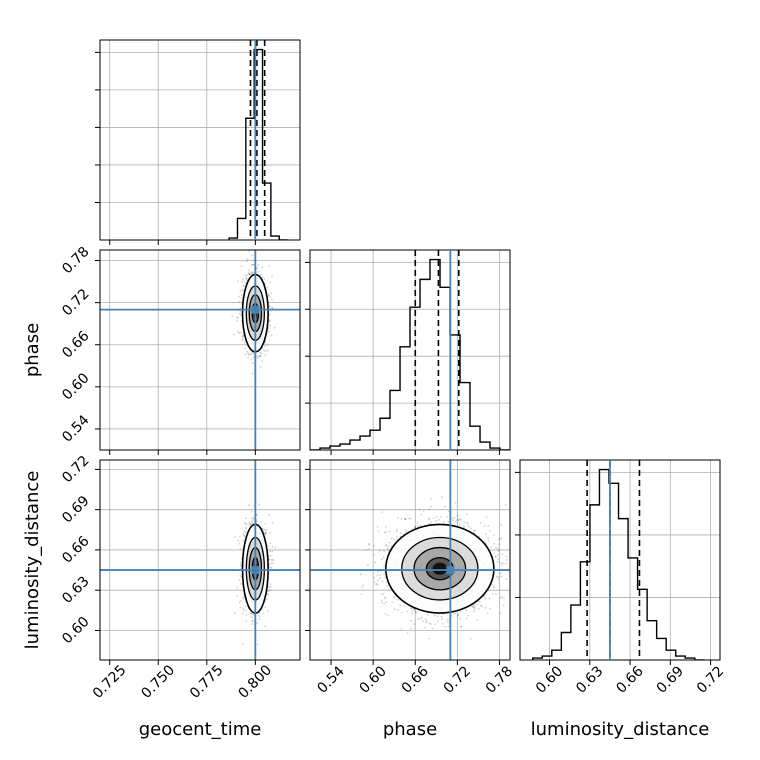  I want to click on geocent-time-hist-plot-area, so click(258, 140).